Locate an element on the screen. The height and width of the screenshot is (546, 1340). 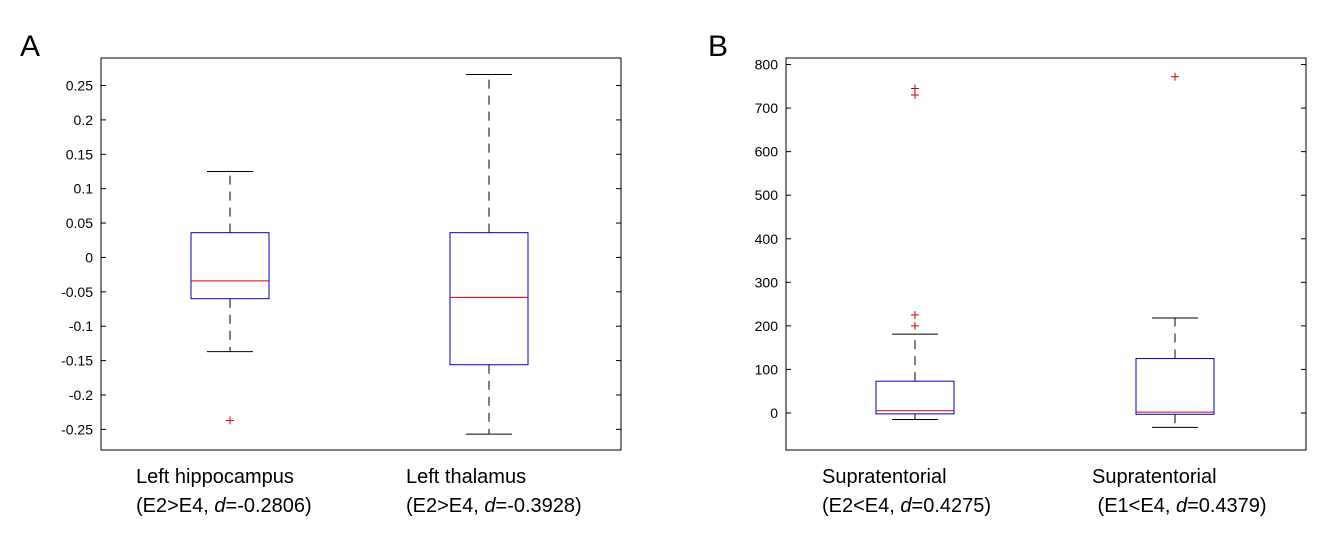
panel-b-y-tick-label: 400 is located at coordinates (767, 239).